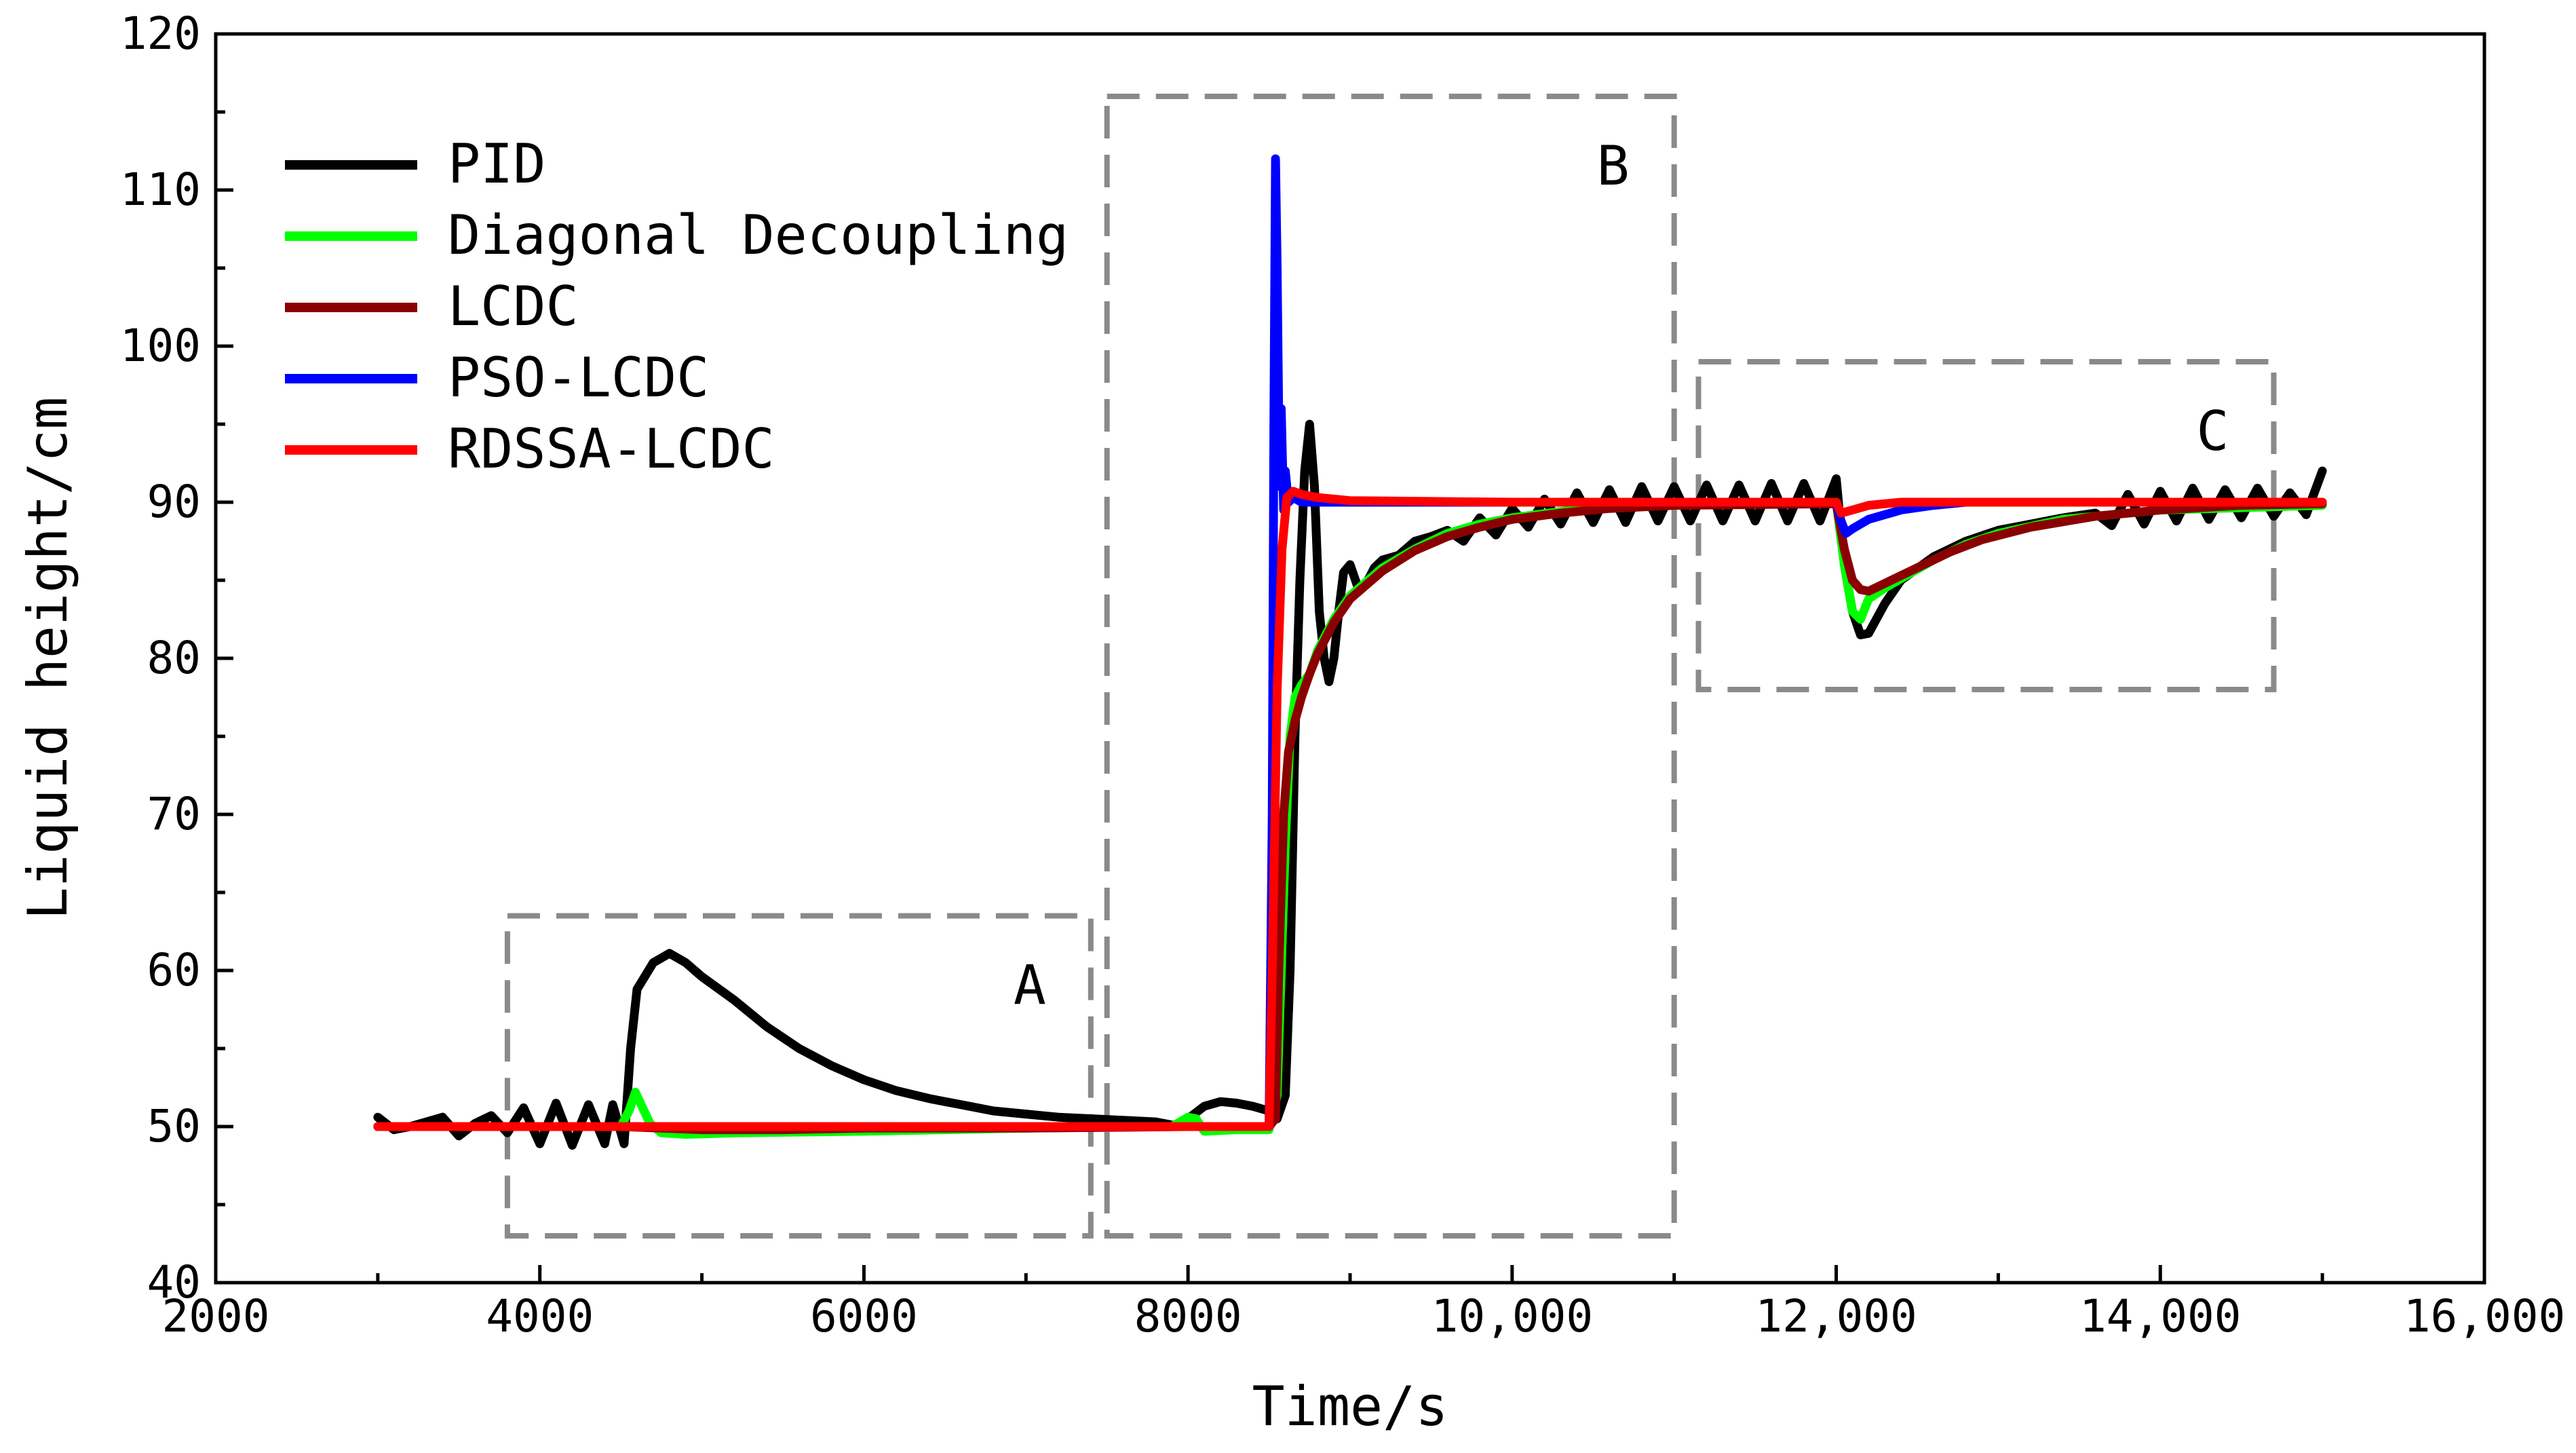 The height and width of the screenshot is (1453, 2576). Describe the element at coordinates (1986, 525) in the screenshot. I see `region-box-c` at that location.